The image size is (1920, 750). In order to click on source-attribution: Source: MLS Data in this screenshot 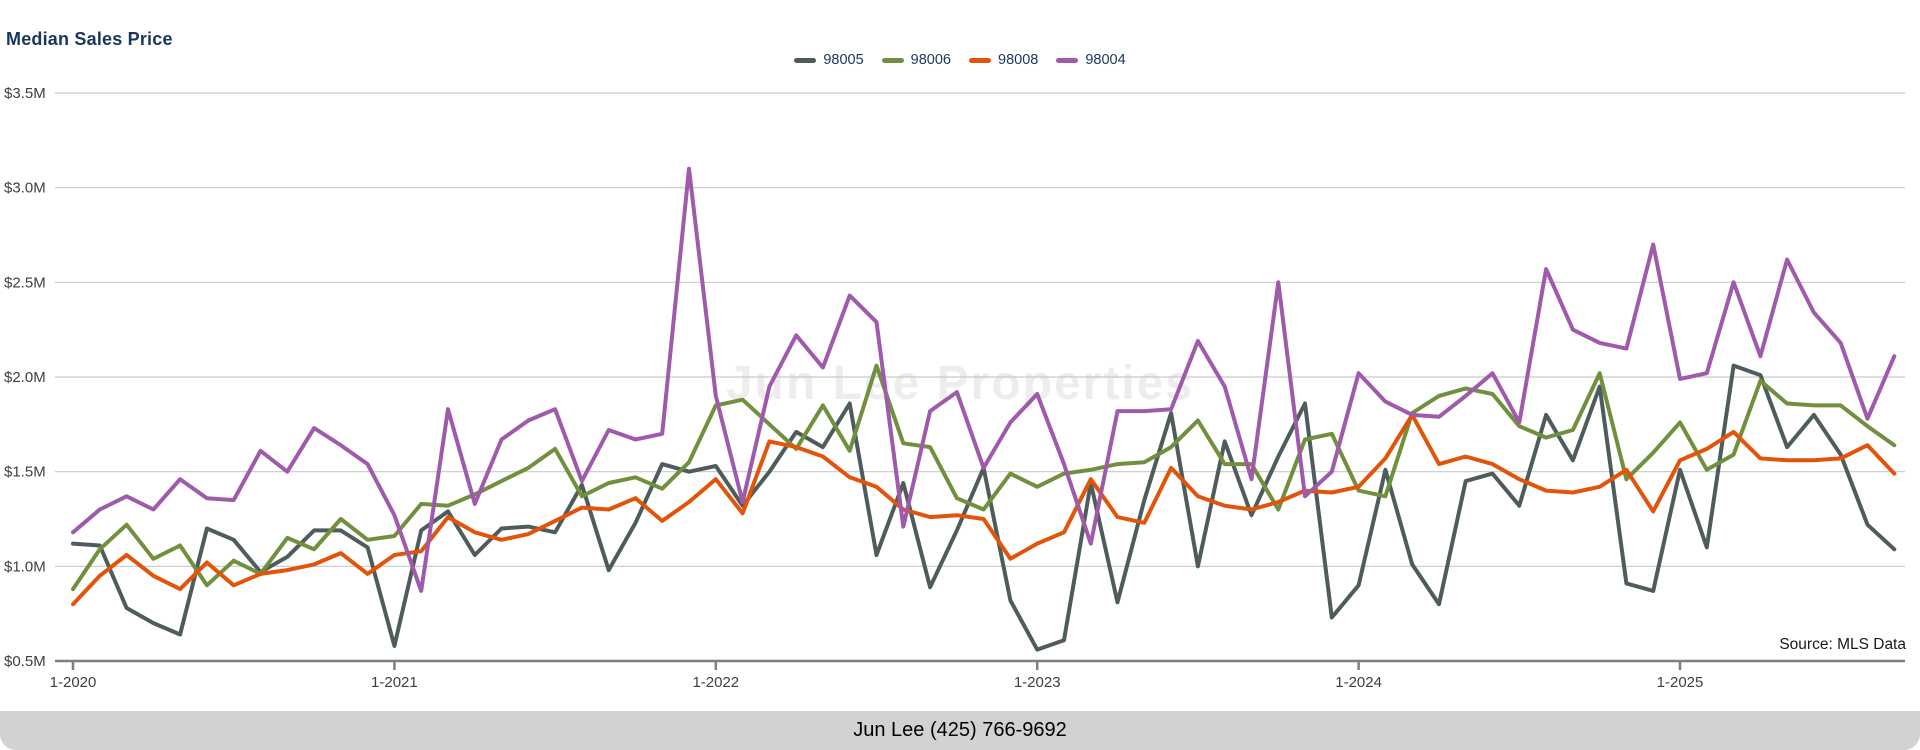, I will do `click(1842, 644)`.